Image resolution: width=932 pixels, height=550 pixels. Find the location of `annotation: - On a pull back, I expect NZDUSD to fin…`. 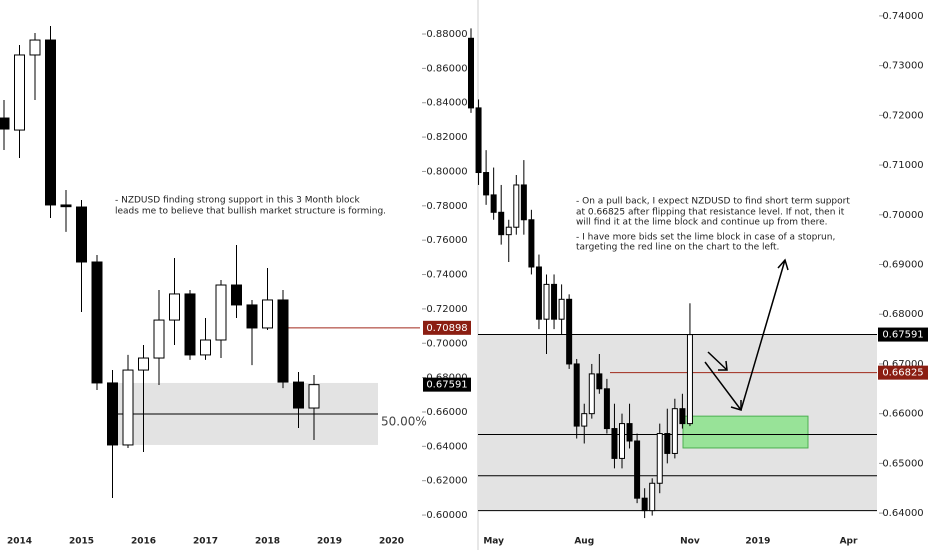

annotation: - On a pull back, I expect NZDUSD to fin… is located at coordinates (713, 202).